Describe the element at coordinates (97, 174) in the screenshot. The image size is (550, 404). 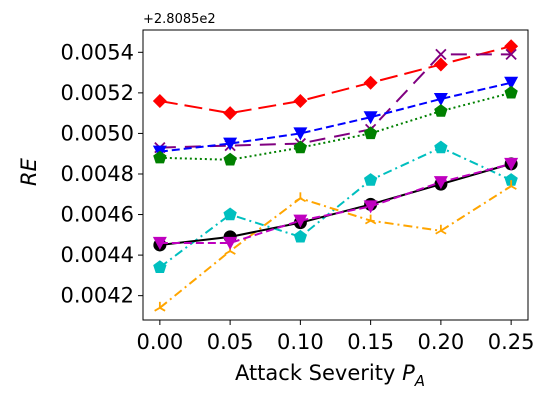
I see `y-tick-label: 0.0048` at that location.